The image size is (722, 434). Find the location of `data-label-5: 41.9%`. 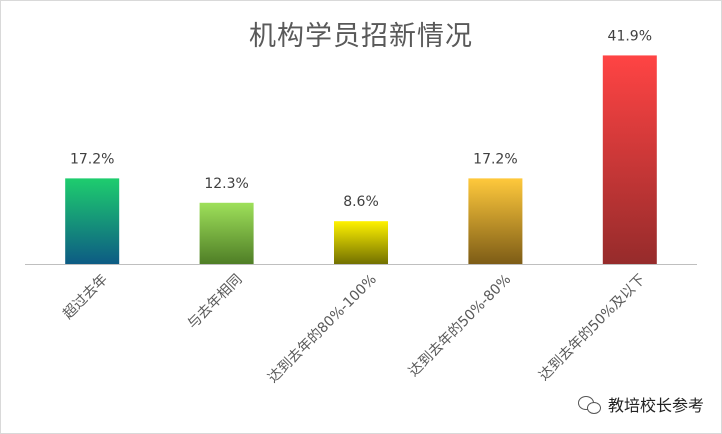

data-label-5: 41.9% is located at coordinates (630, 36).